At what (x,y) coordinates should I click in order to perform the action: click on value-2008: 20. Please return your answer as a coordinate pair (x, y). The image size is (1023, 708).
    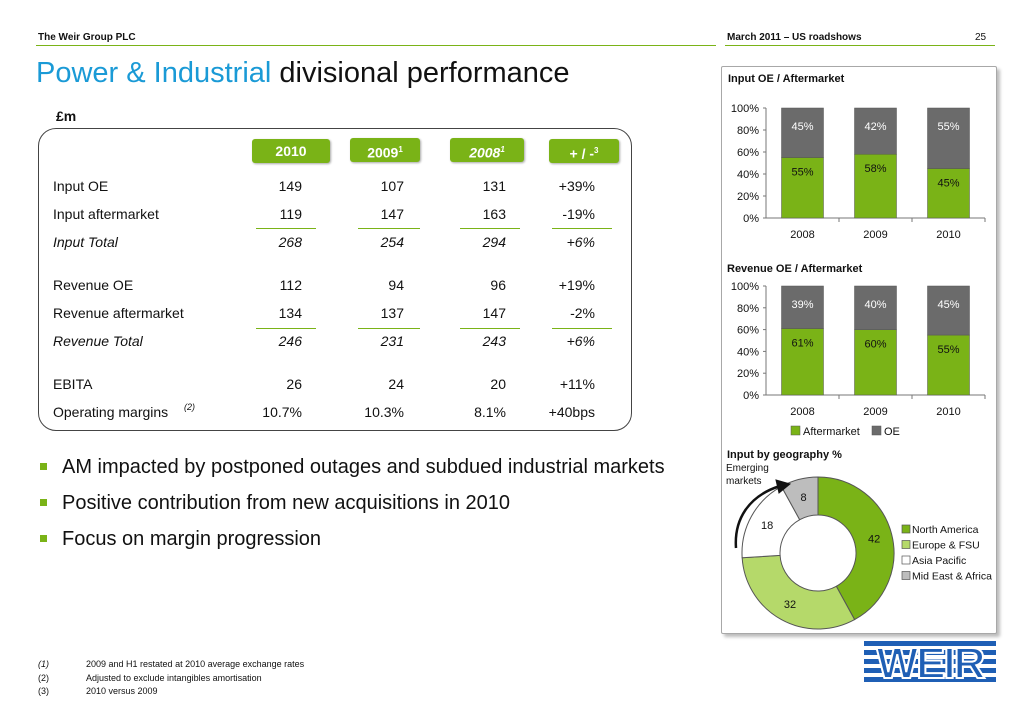
    Looking at the image, I should click on (498, 384).